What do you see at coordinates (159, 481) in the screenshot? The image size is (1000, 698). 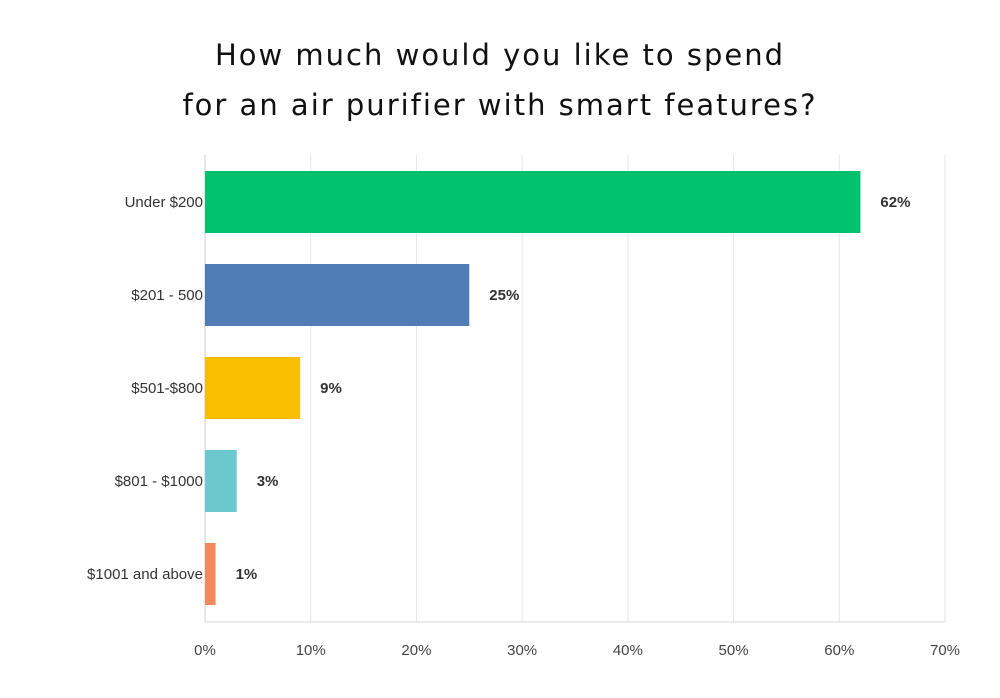 I see `category-label: $801 - $1000` at bounding box center [159, 481].